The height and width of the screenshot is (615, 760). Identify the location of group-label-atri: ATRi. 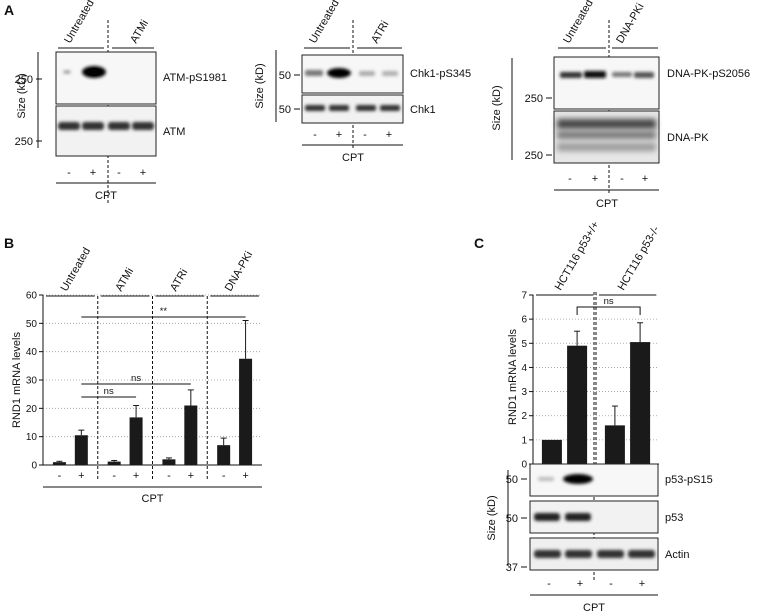
(380, 32).